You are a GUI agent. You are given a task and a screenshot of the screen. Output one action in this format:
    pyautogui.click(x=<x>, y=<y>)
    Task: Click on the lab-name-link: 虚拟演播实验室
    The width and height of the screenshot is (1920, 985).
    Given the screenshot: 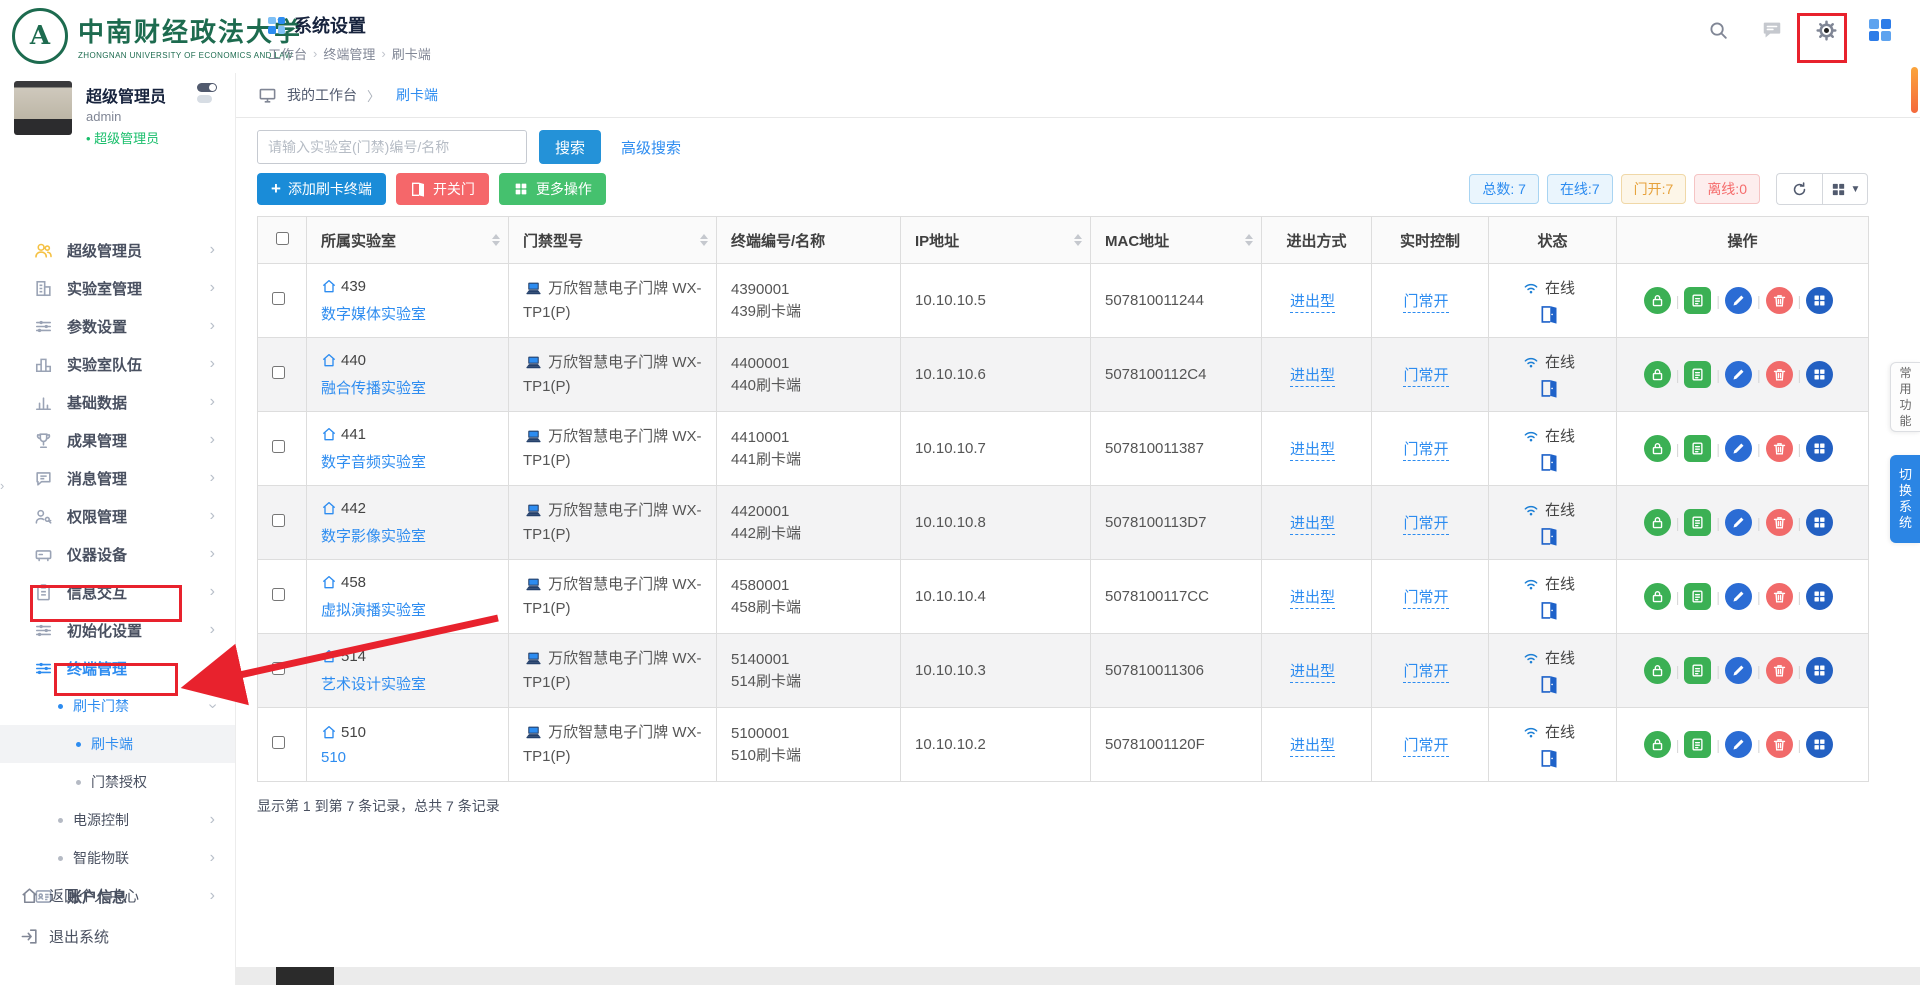 What is the action you would take?
    pyautogui.click(x=374, y=610)
    